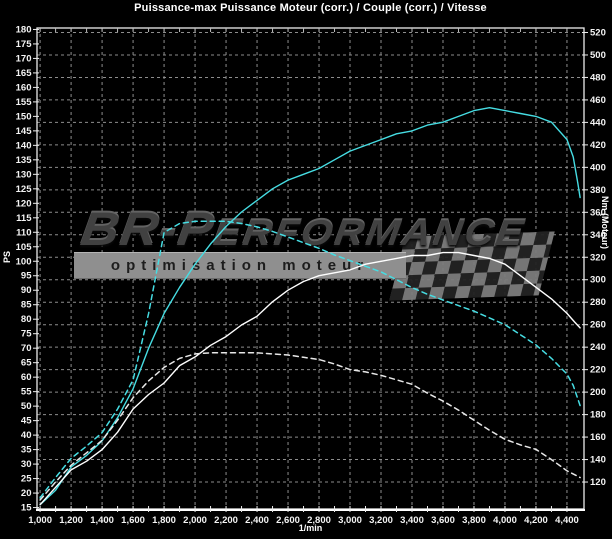  I want to click on y-left-tick-label: 120, so click(24, 203).